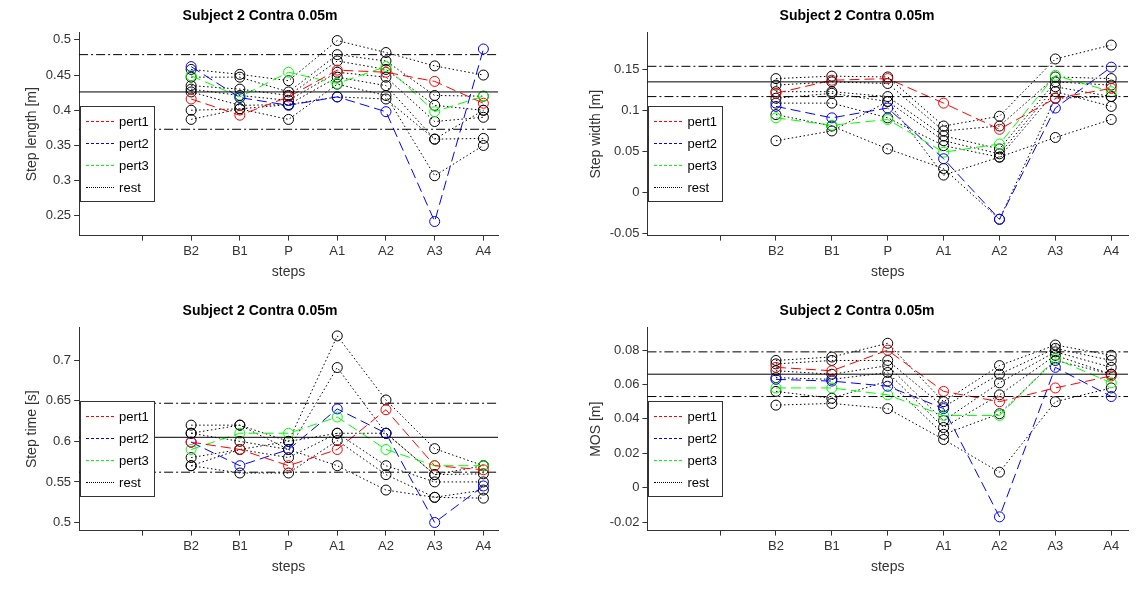 This screenshot has height=590, width=1141. I want to click on y-tick-label: 0.35, so click(58, 145).